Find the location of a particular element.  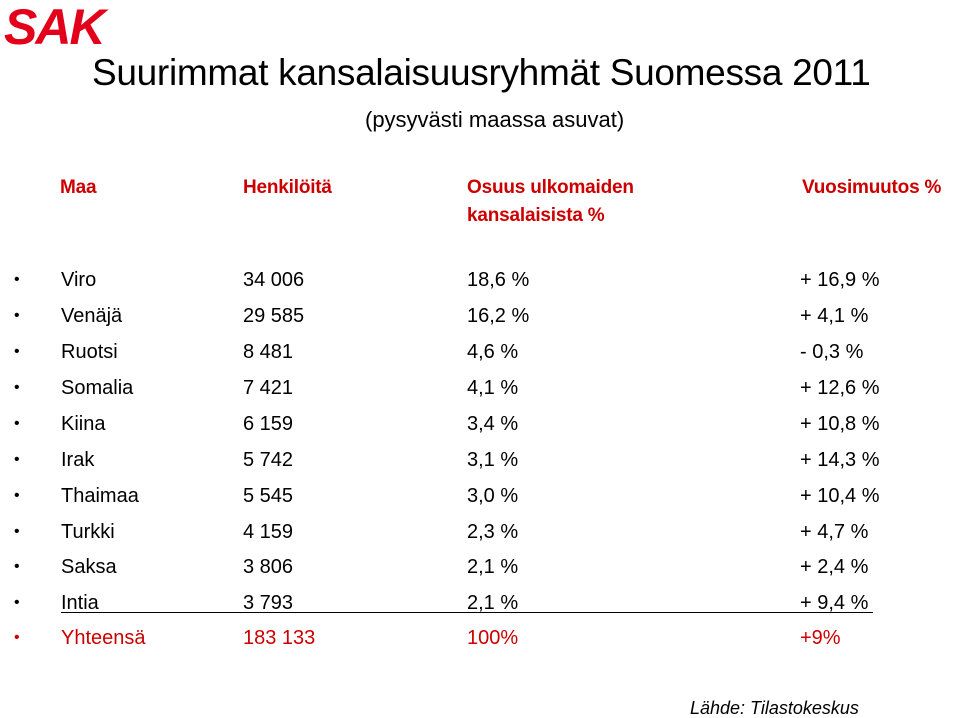

table-row: • Viro 34 006 18,6 % + 16,9 % is located at coordinates (480, 280).